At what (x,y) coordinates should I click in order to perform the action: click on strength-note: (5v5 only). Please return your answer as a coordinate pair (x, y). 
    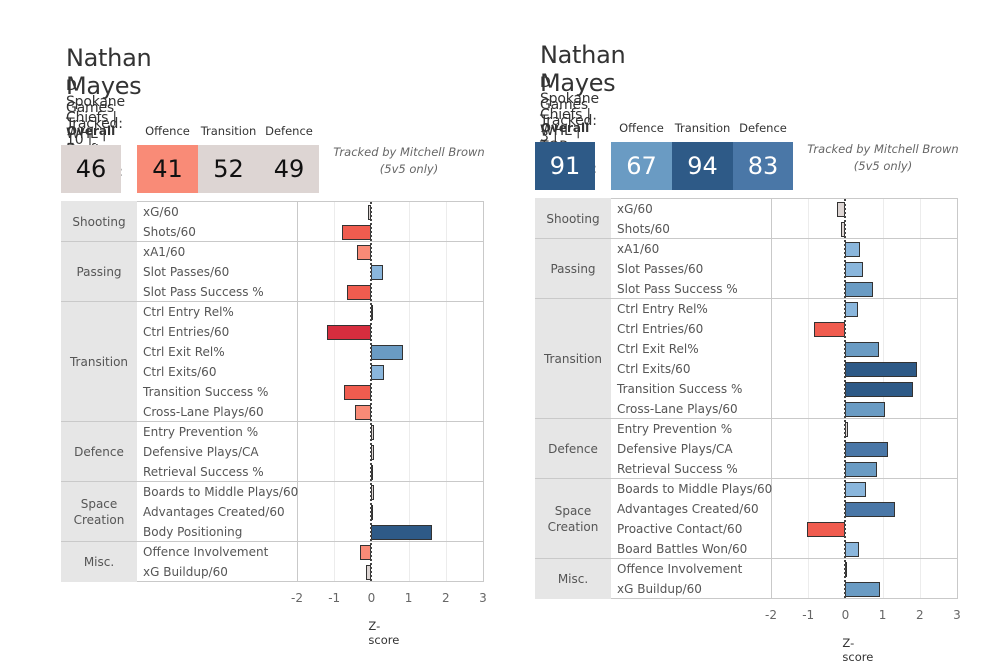
    Looking at the image, I should click on (883, 166).